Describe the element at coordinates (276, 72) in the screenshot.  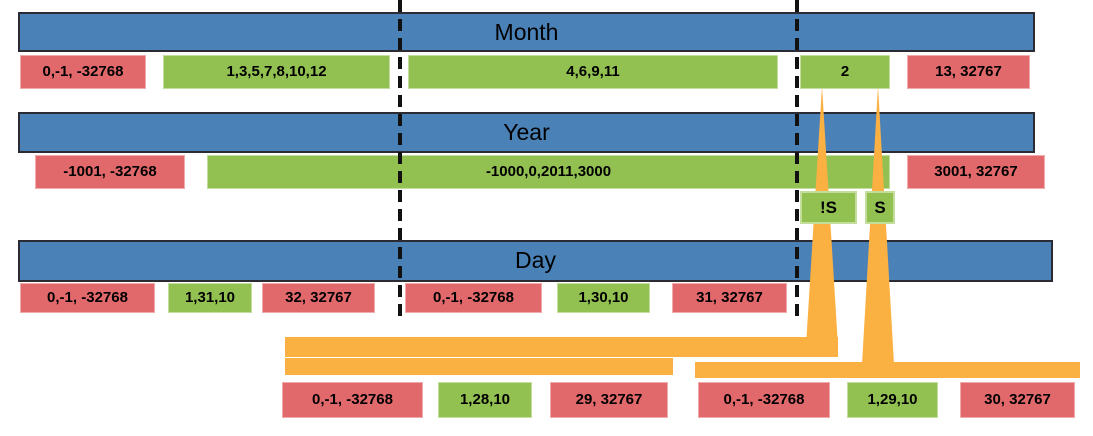
I see `month-valid-31day-box: 1,3,5,7,8,10,12` at that location.